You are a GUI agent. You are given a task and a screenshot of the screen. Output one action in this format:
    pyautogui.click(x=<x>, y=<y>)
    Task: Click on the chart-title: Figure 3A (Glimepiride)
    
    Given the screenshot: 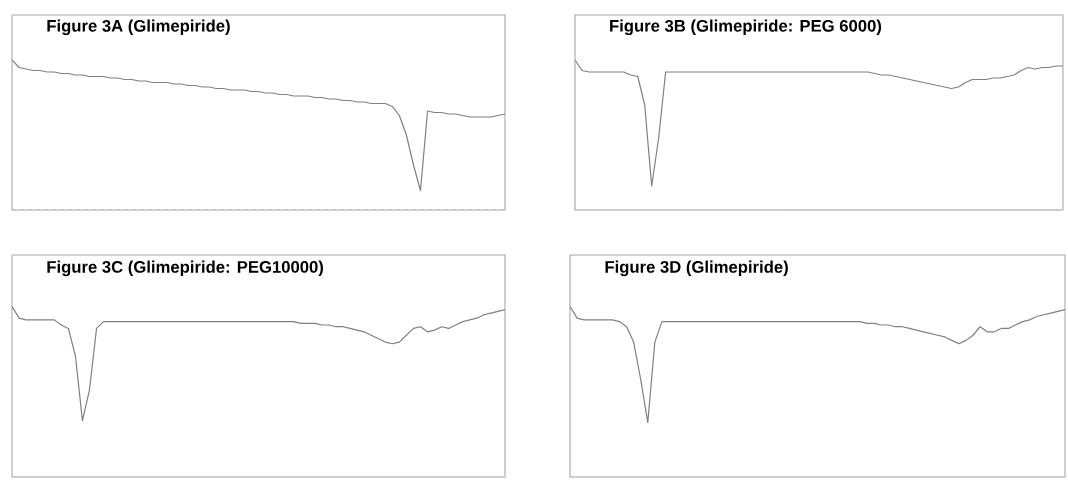 What is the action you would take?
    pyautogui.click(x=138, y=27)
    